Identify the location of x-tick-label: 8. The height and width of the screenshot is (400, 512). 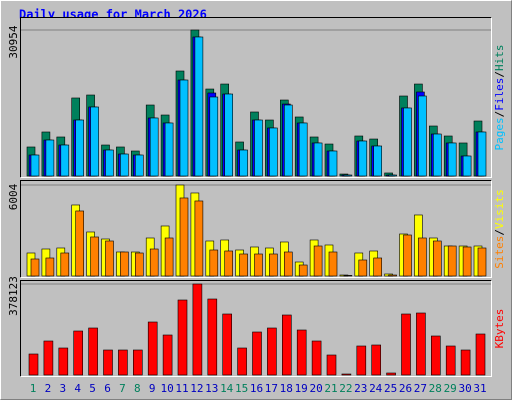
(137, 388).